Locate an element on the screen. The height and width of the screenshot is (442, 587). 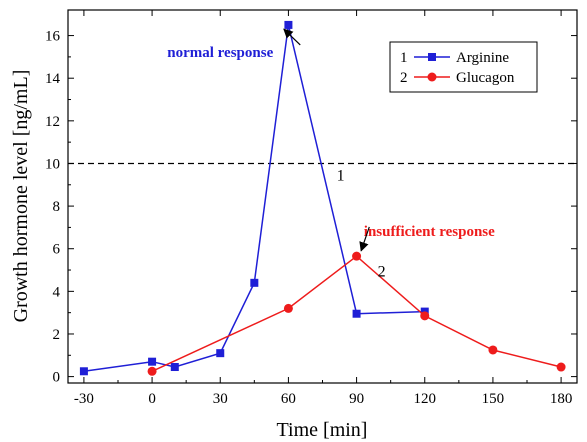
legend-label-glucagon: Glucagon is located at coordinates (485, 78).